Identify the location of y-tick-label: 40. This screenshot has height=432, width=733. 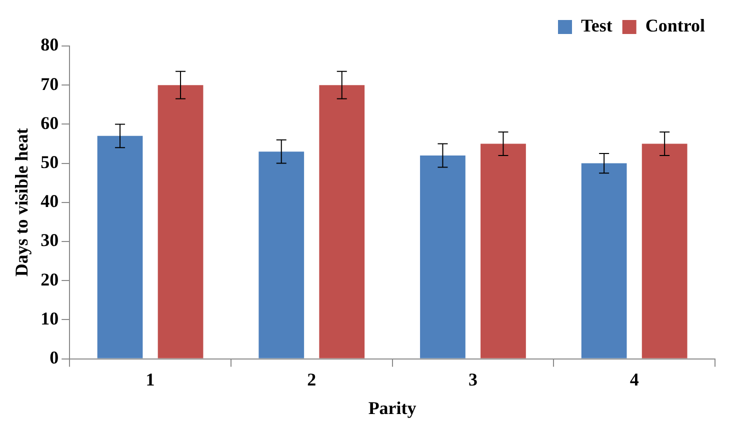
(49, 201).